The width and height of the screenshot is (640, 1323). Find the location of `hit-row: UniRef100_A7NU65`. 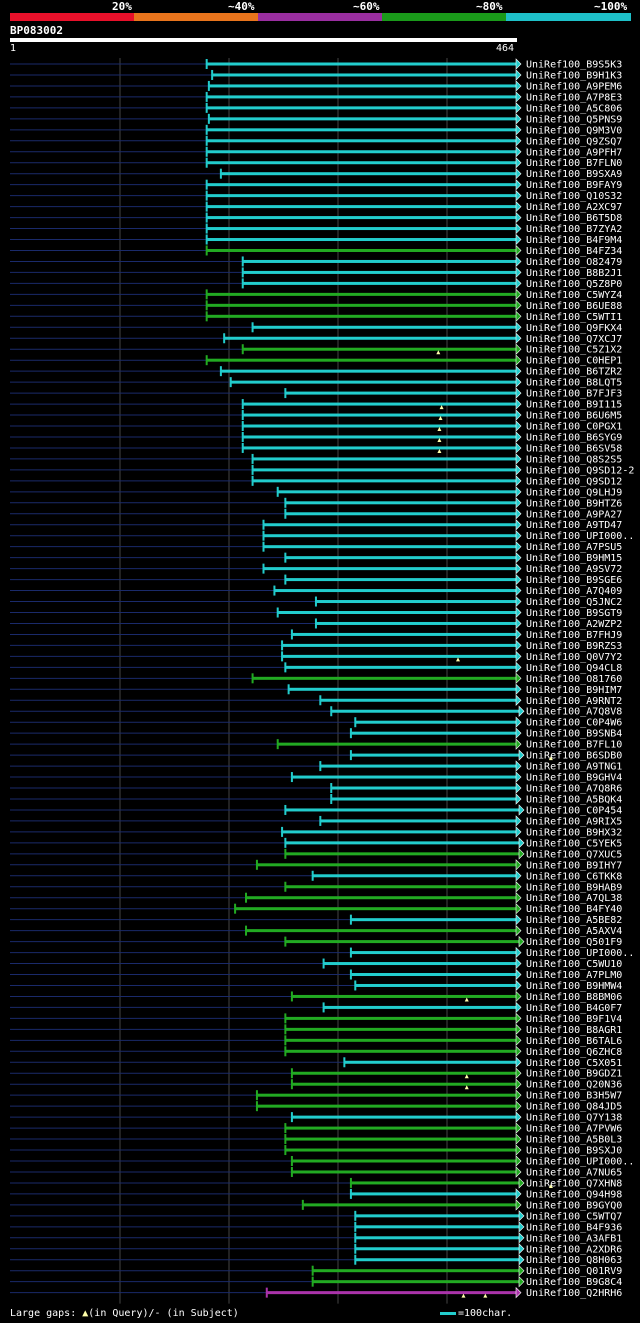

hit-row: UniRef100_A7NU65 is located at coordinates (316, 1172).